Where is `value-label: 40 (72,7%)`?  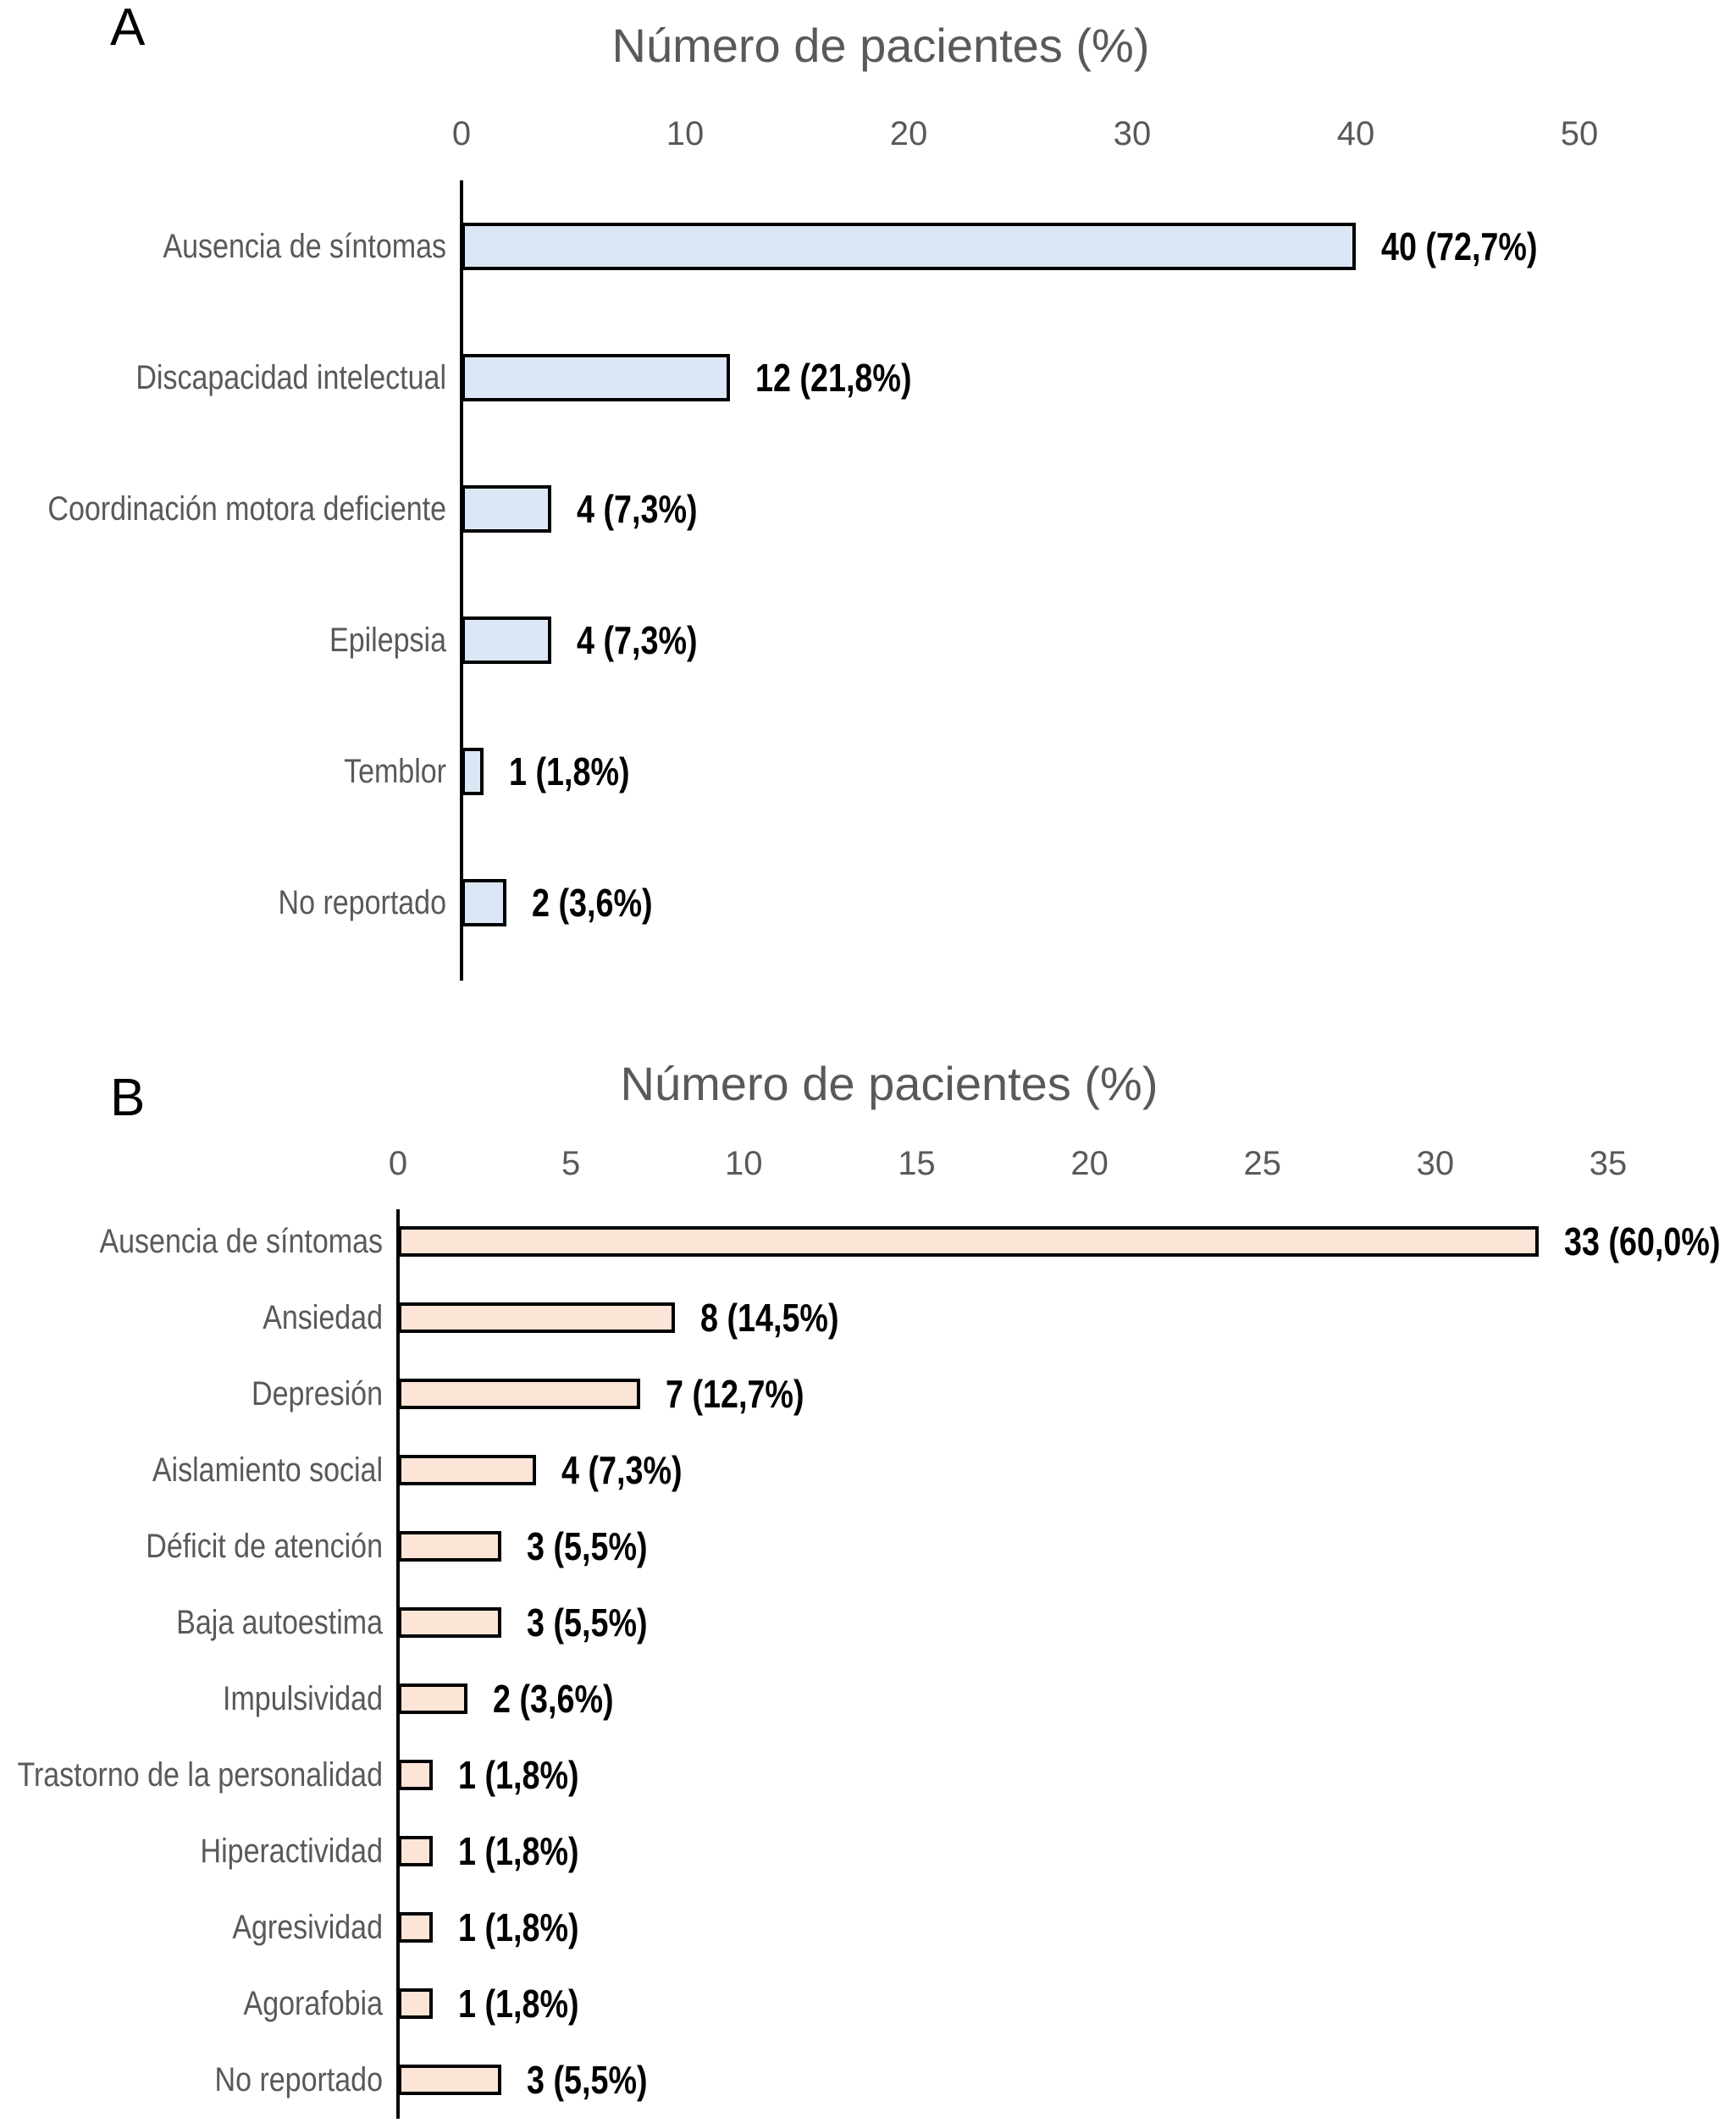 value-label: 40 (72,7%) is located at coordinates (1459, 246).